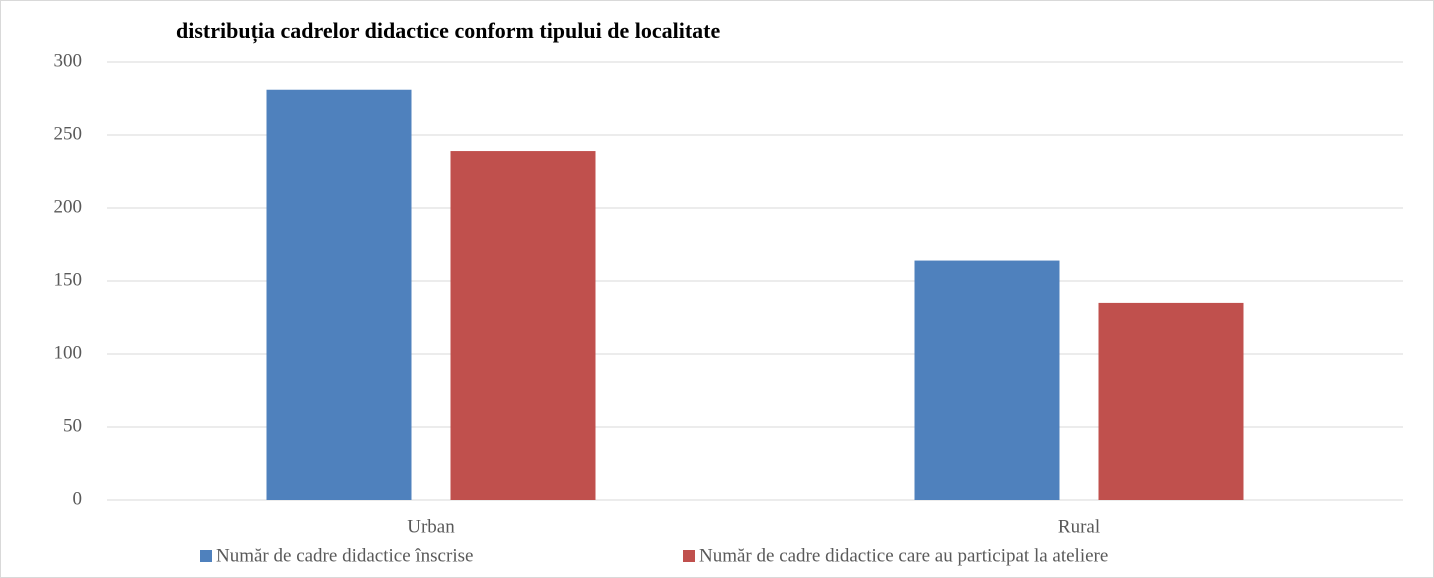 Image resolution: width=1434 pixels, height=578 pixels. What do you see at coordinates (344, 555) in the screenshot?
I see `legend-label: Număr de cadre didactice înscrise` at bounding box center [344, 555].